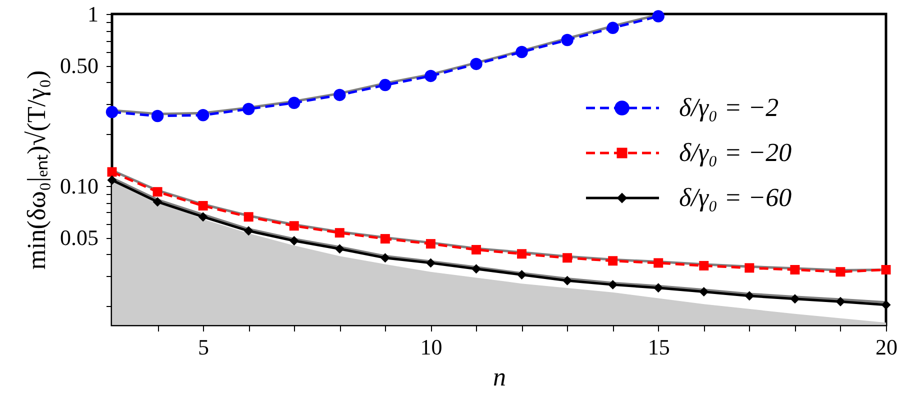 The height and width of the screenshot is (417, 900). Describe the element at coordinates (79, 185) in the screenshot. I see `y-tick-label: 0.10` at that location.